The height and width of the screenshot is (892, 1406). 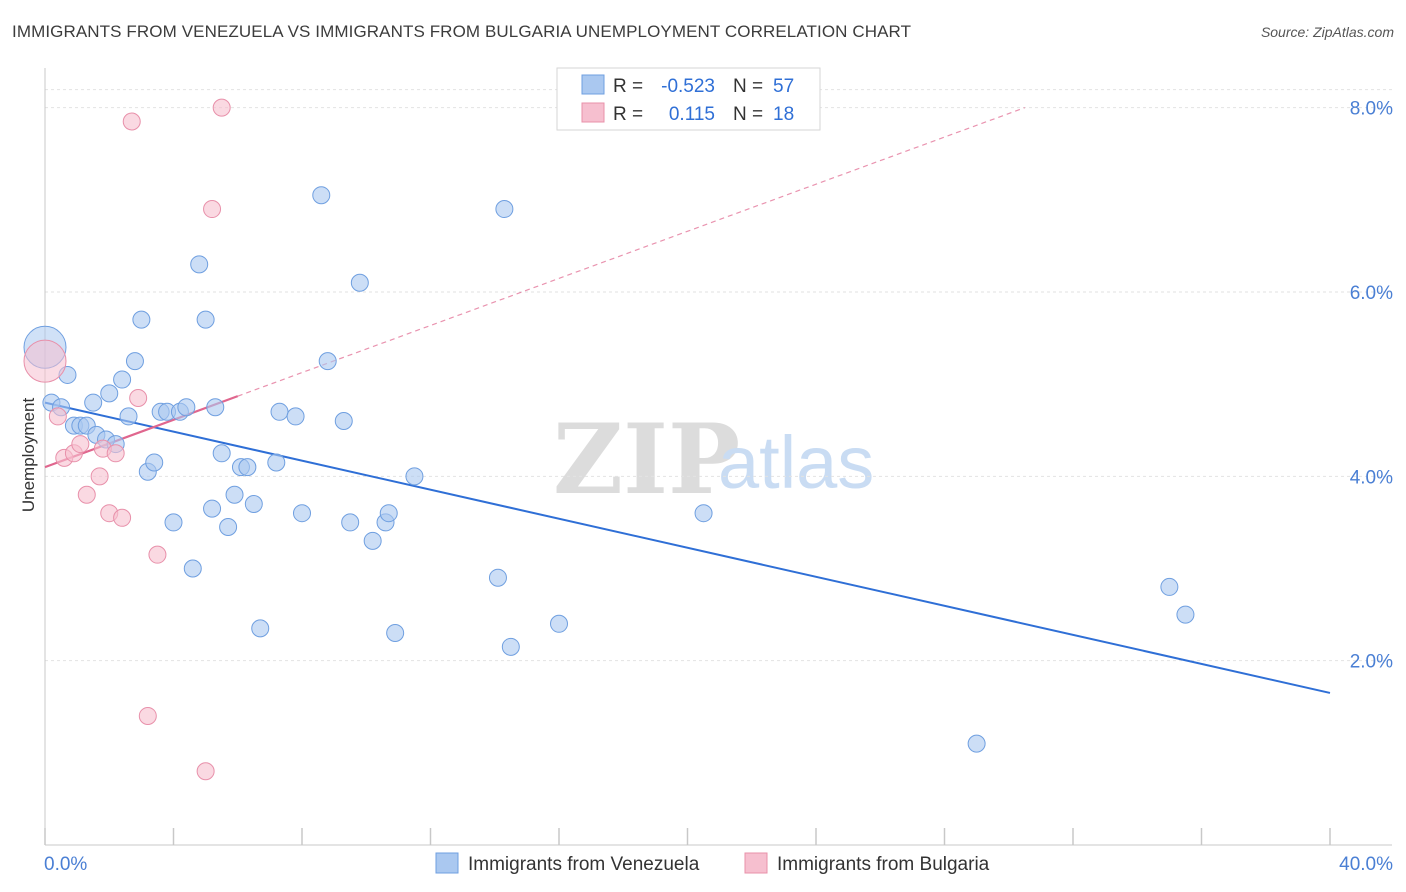 What do you see at coordinates (127, 439) in the screenshot?
I see `series-bulgaria-points` at bounding box center [127, 439].